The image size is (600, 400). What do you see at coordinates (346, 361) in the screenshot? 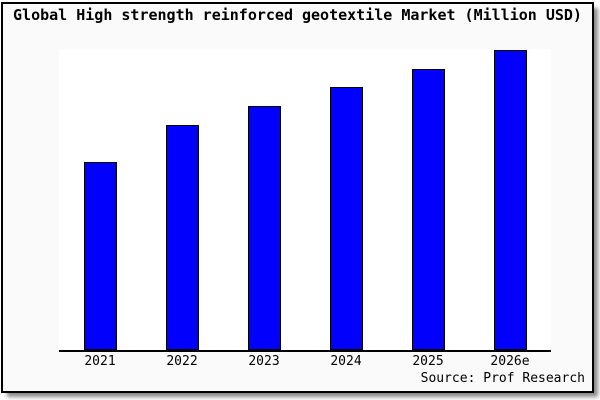
I see `x-tick-label-2024: 2024` at bounding box center [346, 361].